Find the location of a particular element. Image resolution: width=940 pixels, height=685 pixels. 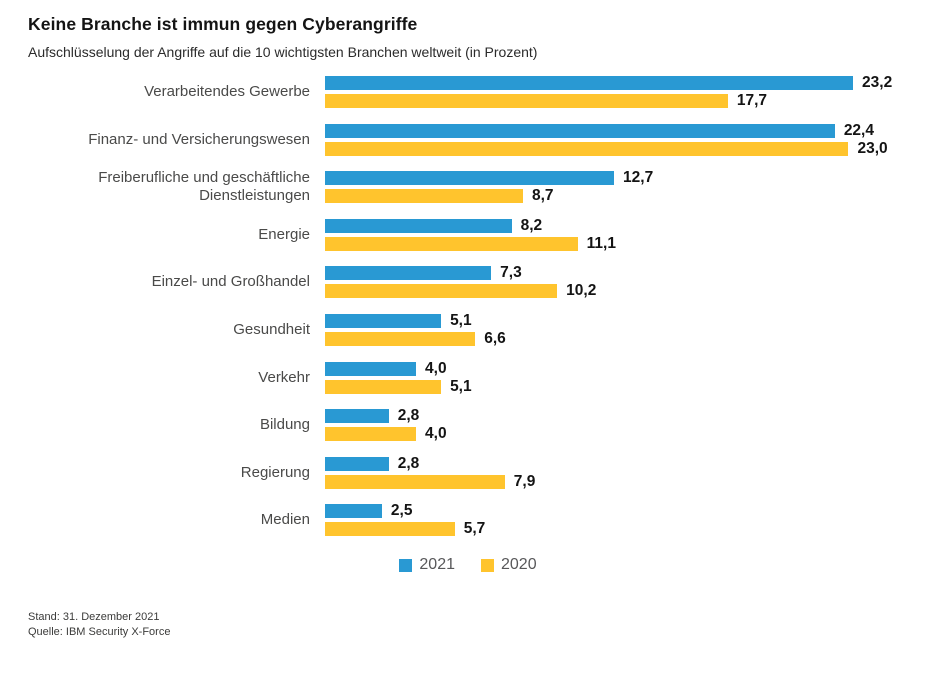

chart-date: Stand: 31. Dezember 2021 is located at coordinates (94, 617).